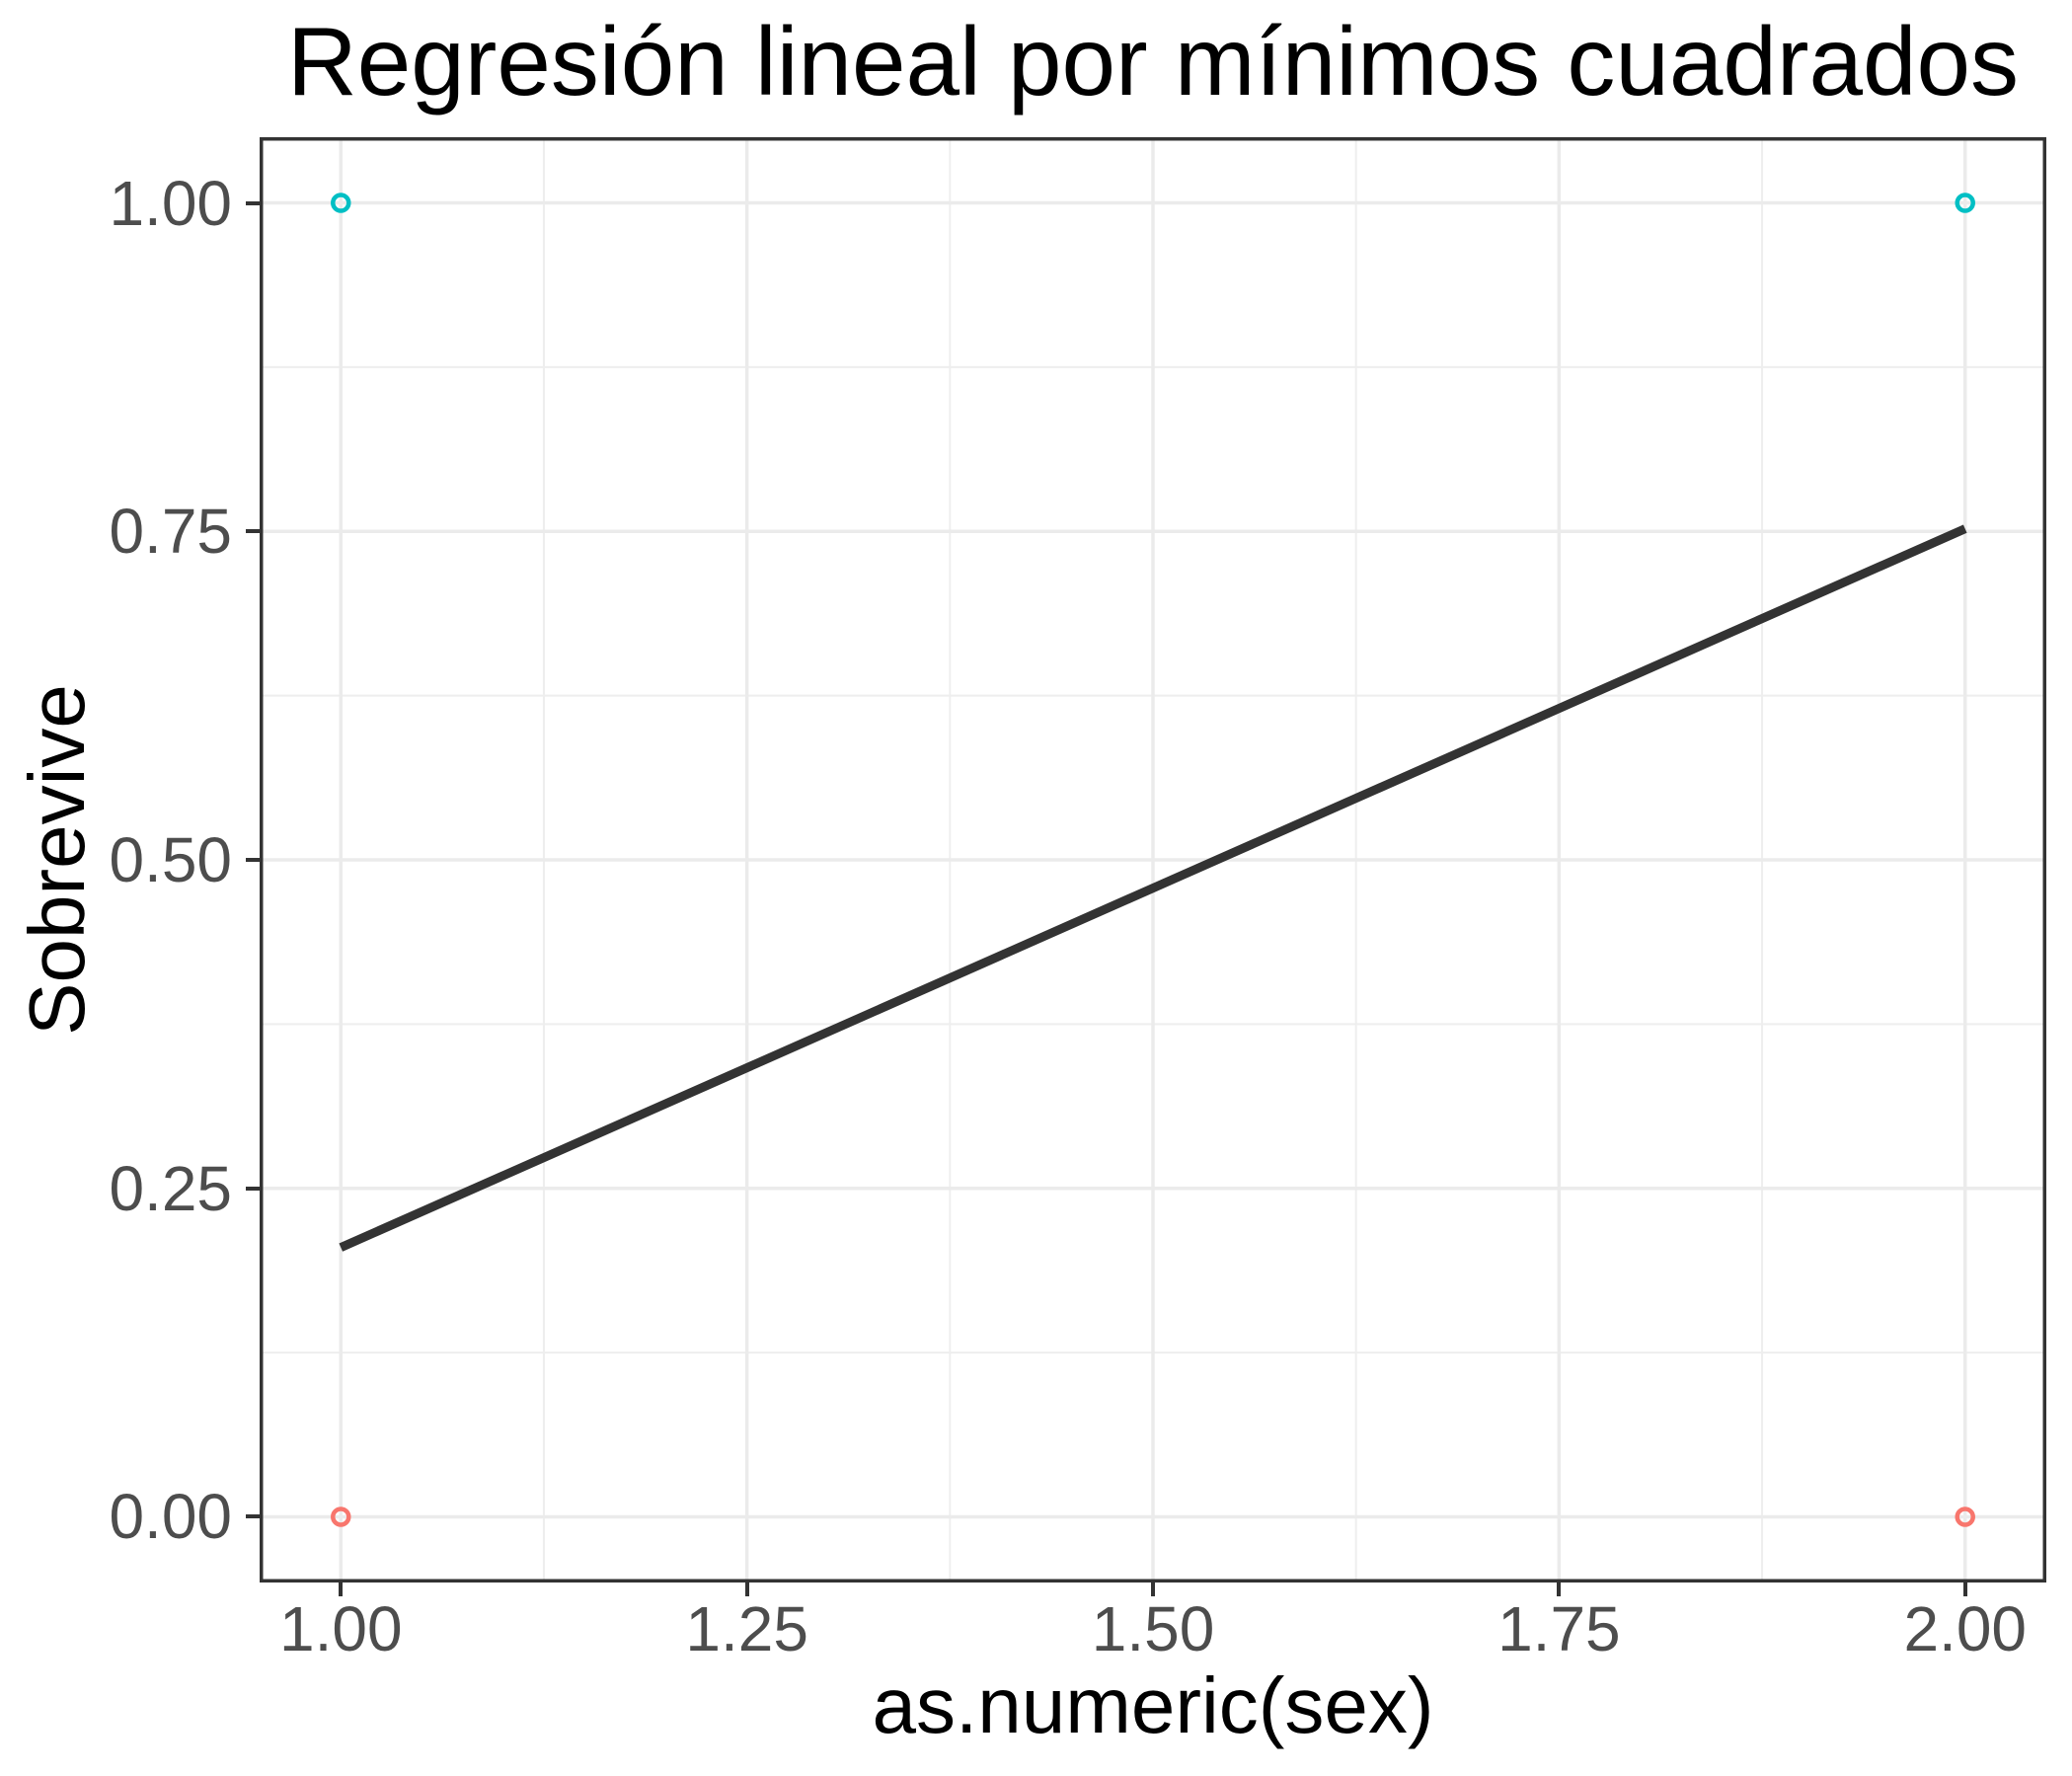  Describe the element at coordinates (1559, 1629) in the screenshot. I see `x-tick-label: 1.75` at that location.